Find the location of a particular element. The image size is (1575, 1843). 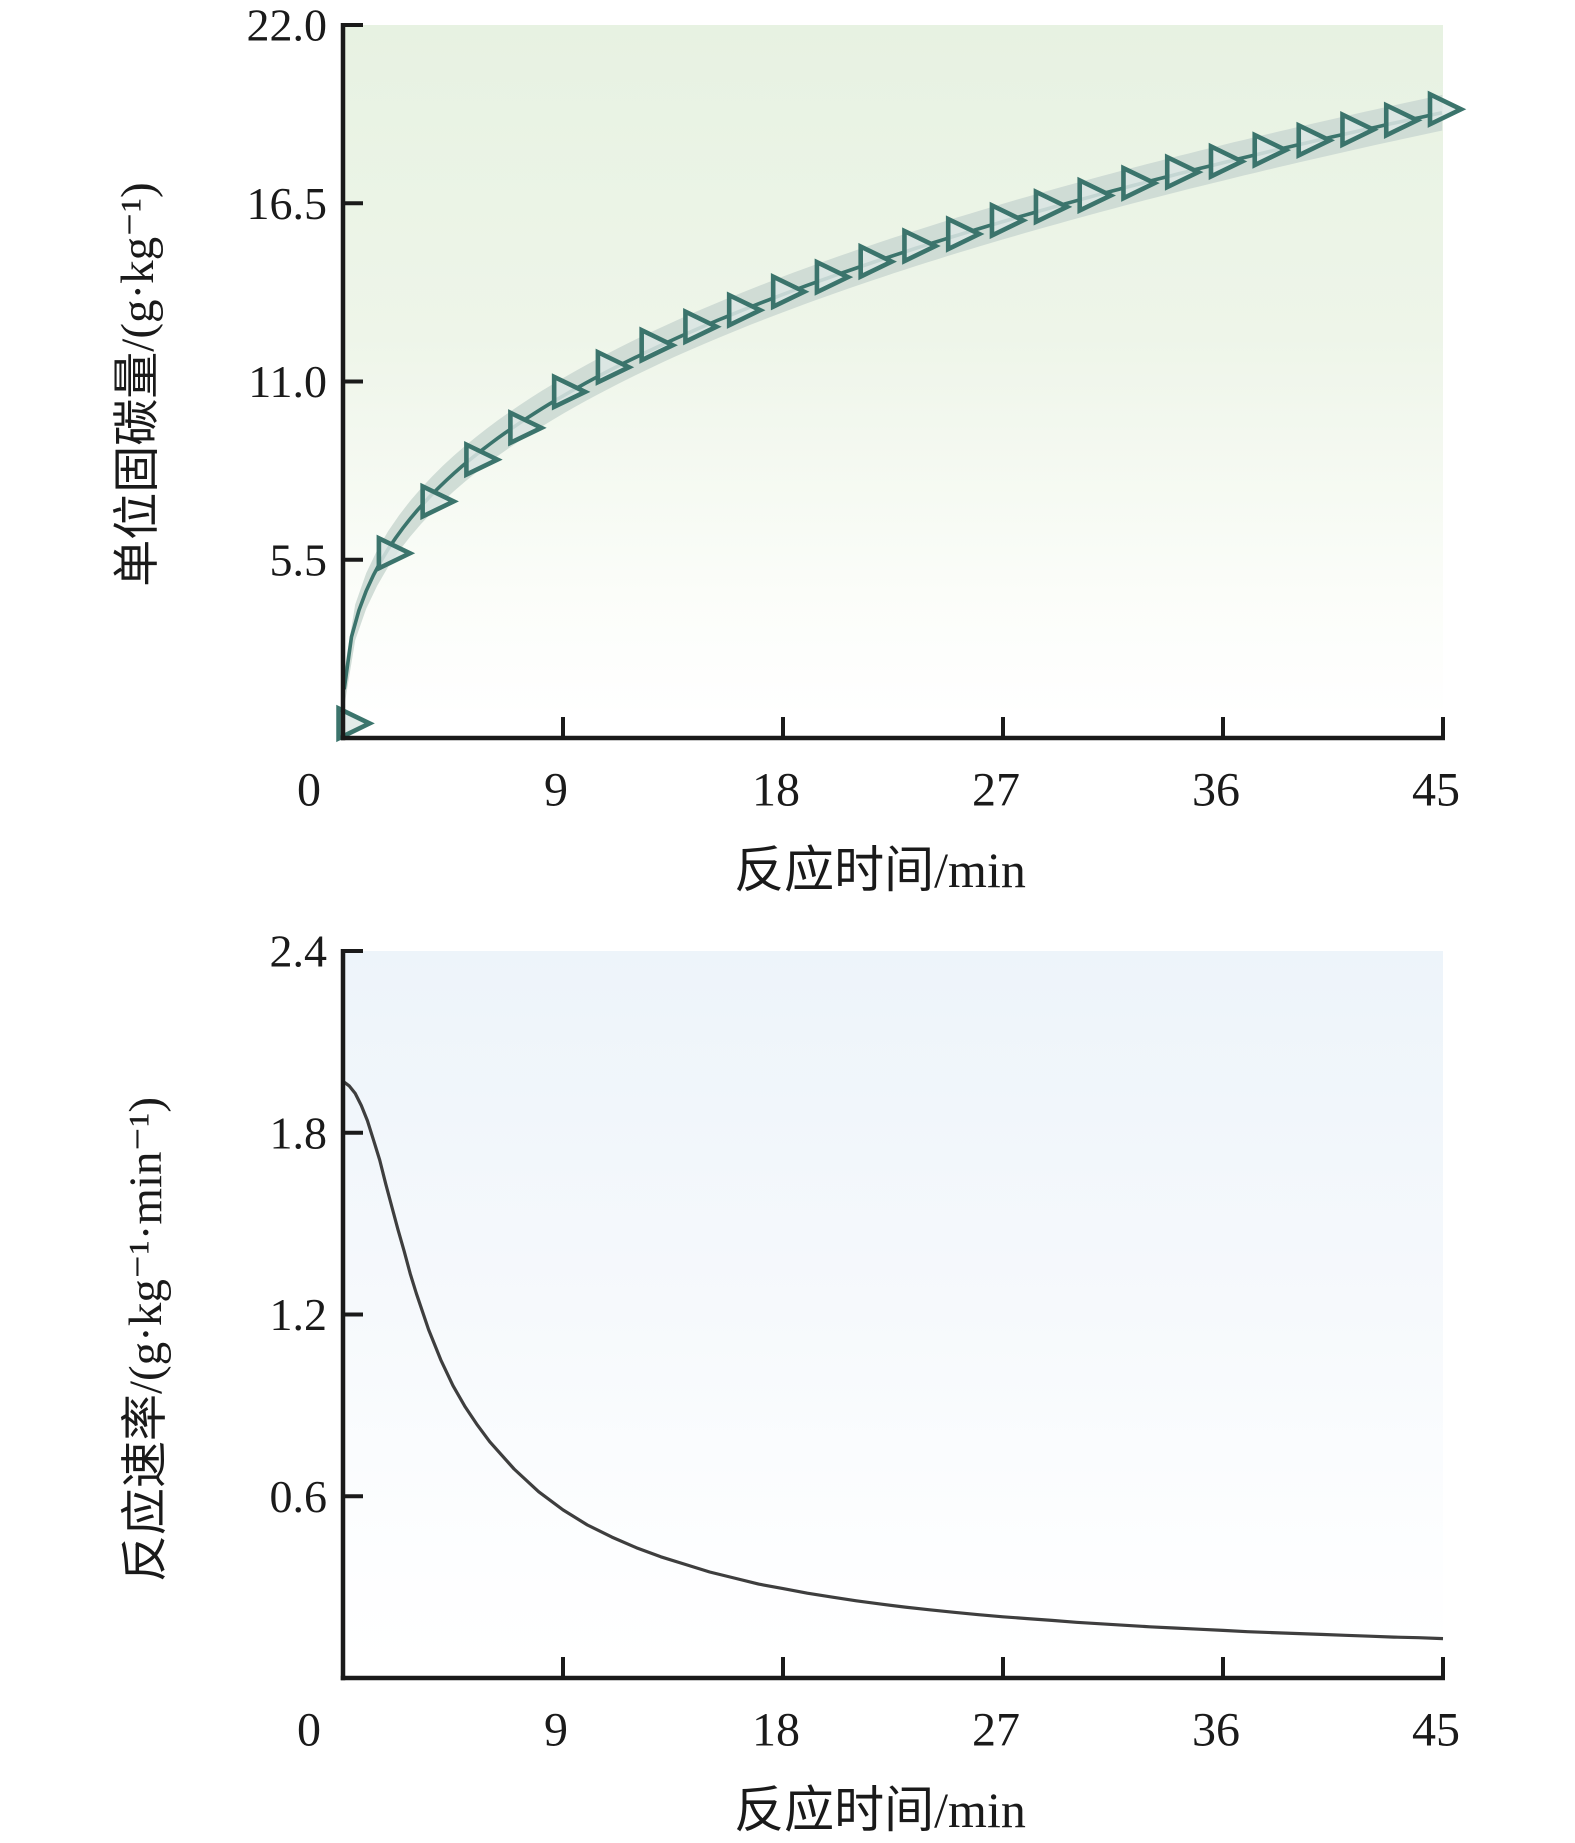

rate-x-axis-title: 反应时间/min is located at coordinates (880, 1810).